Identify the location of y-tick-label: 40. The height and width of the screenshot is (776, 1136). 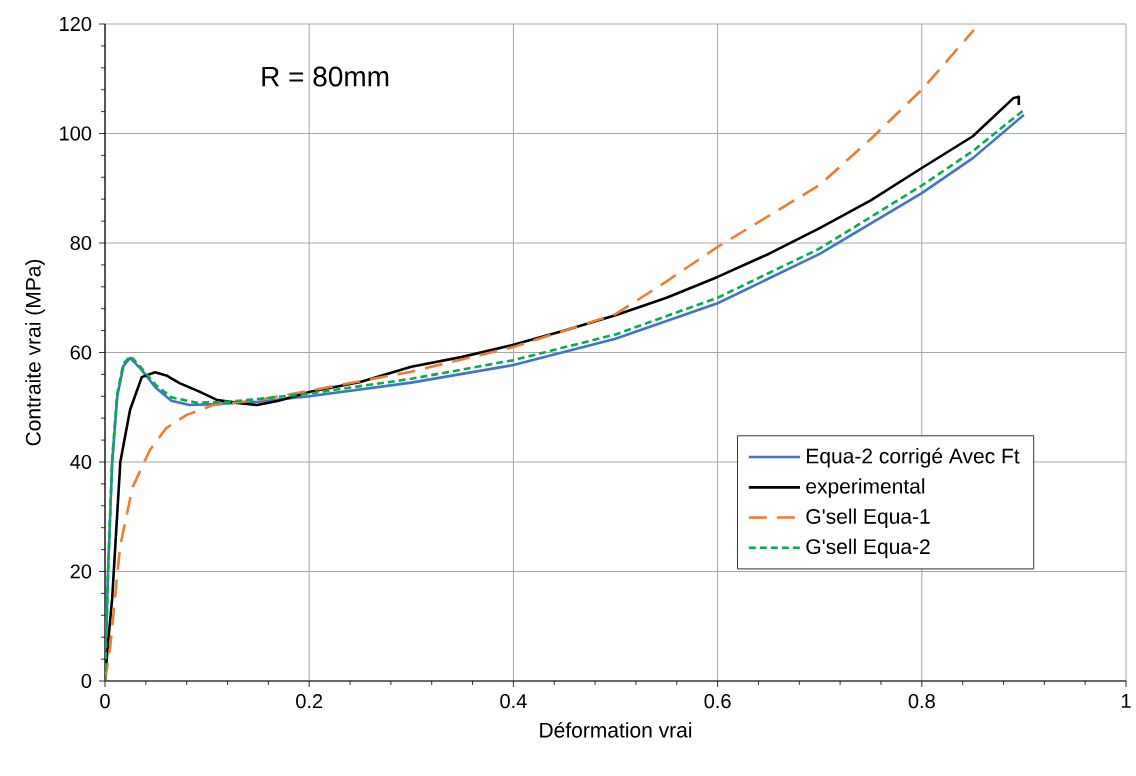
(81, 462).